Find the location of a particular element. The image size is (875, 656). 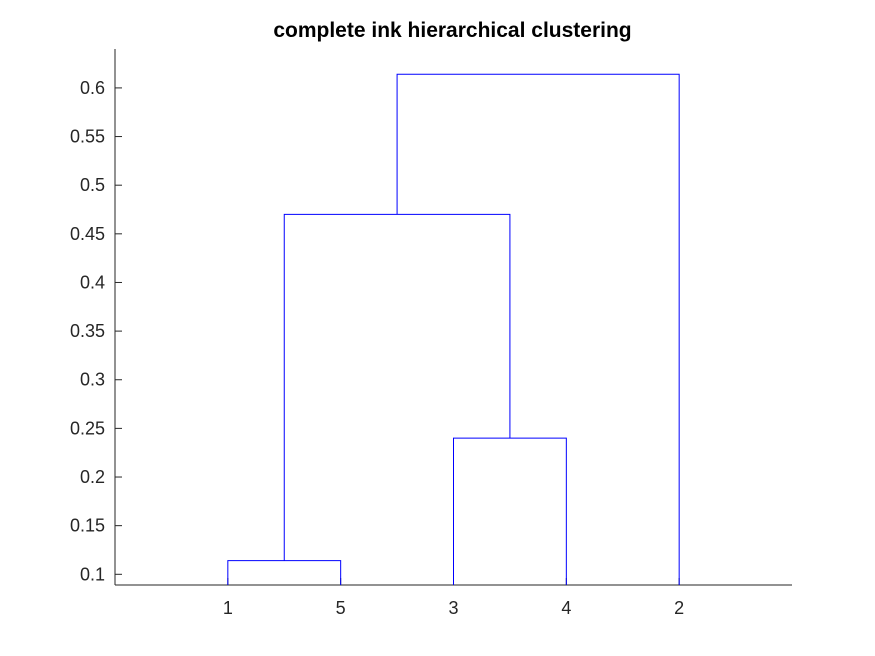

x-tick-label: 4 is located at coordinates (566, 608).